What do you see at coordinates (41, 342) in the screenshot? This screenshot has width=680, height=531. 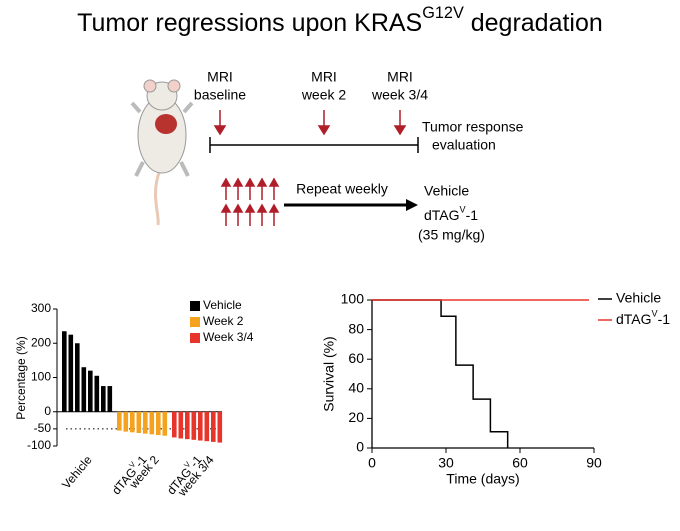 I see `y-tick-label: 200` at bounding box center [41, 342].